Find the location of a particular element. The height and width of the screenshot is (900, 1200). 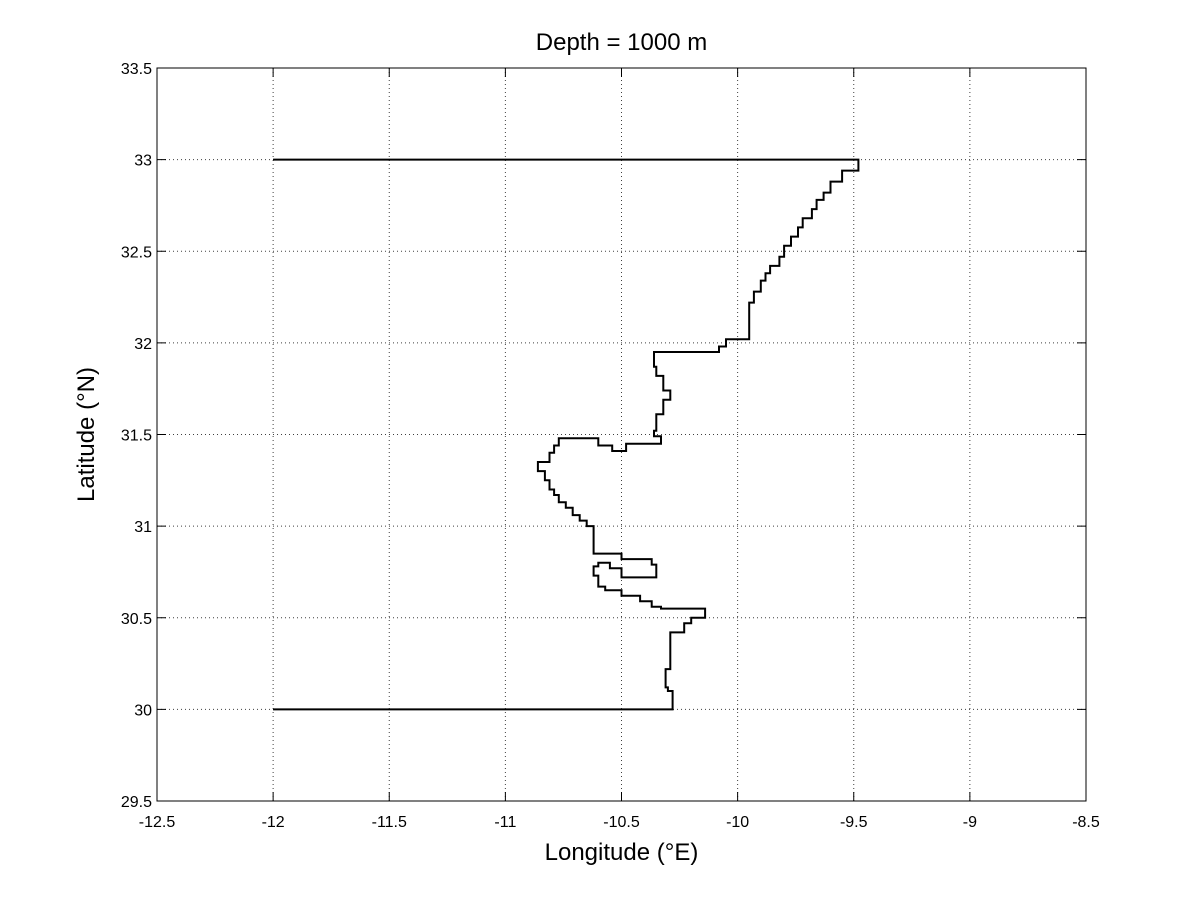

chart-title: Depth = 1000 m is located at coordinates (621, 42).